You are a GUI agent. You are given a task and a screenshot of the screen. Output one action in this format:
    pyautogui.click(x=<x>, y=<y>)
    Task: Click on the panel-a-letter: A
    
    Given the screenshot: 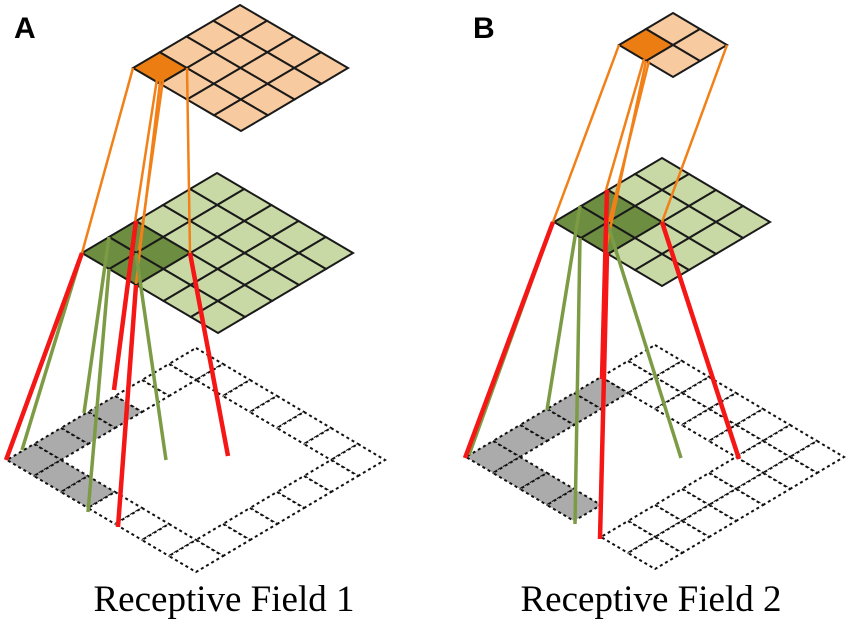 What is the action you would take?
    pyautogui.click(x=25, y=28)
    